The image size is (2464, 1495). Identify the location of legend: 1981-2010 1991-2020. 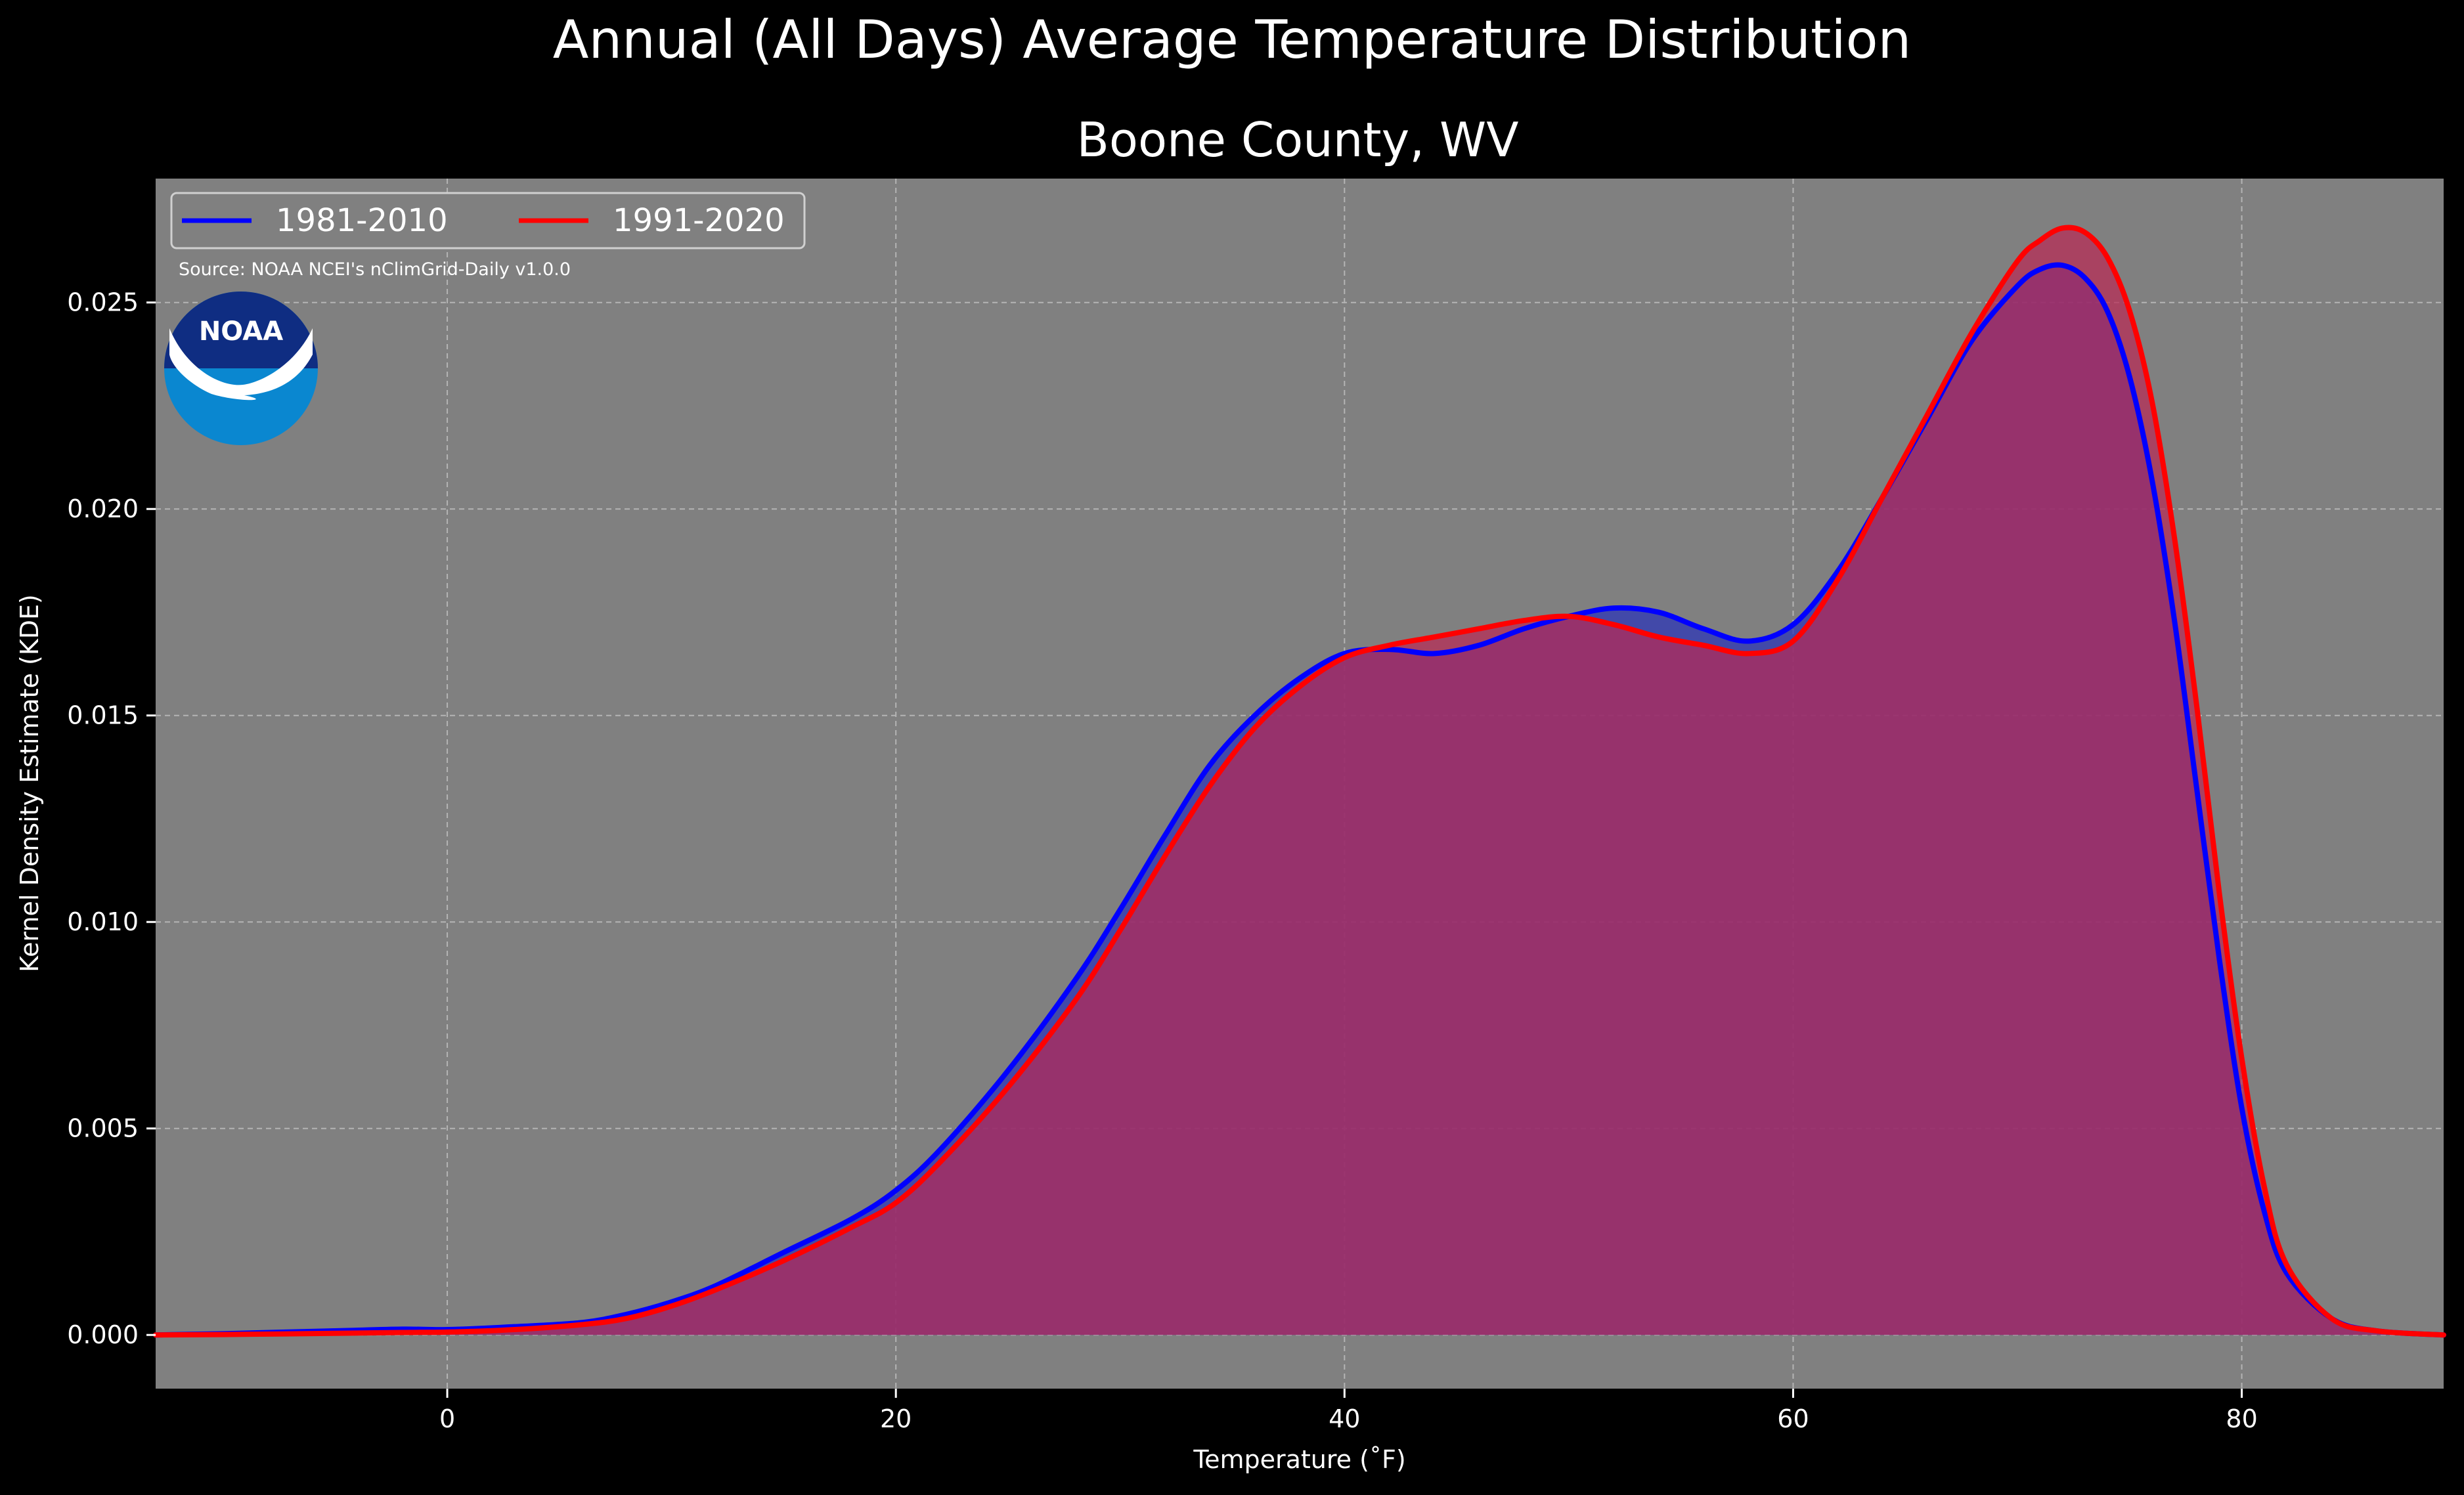
(488, 220).